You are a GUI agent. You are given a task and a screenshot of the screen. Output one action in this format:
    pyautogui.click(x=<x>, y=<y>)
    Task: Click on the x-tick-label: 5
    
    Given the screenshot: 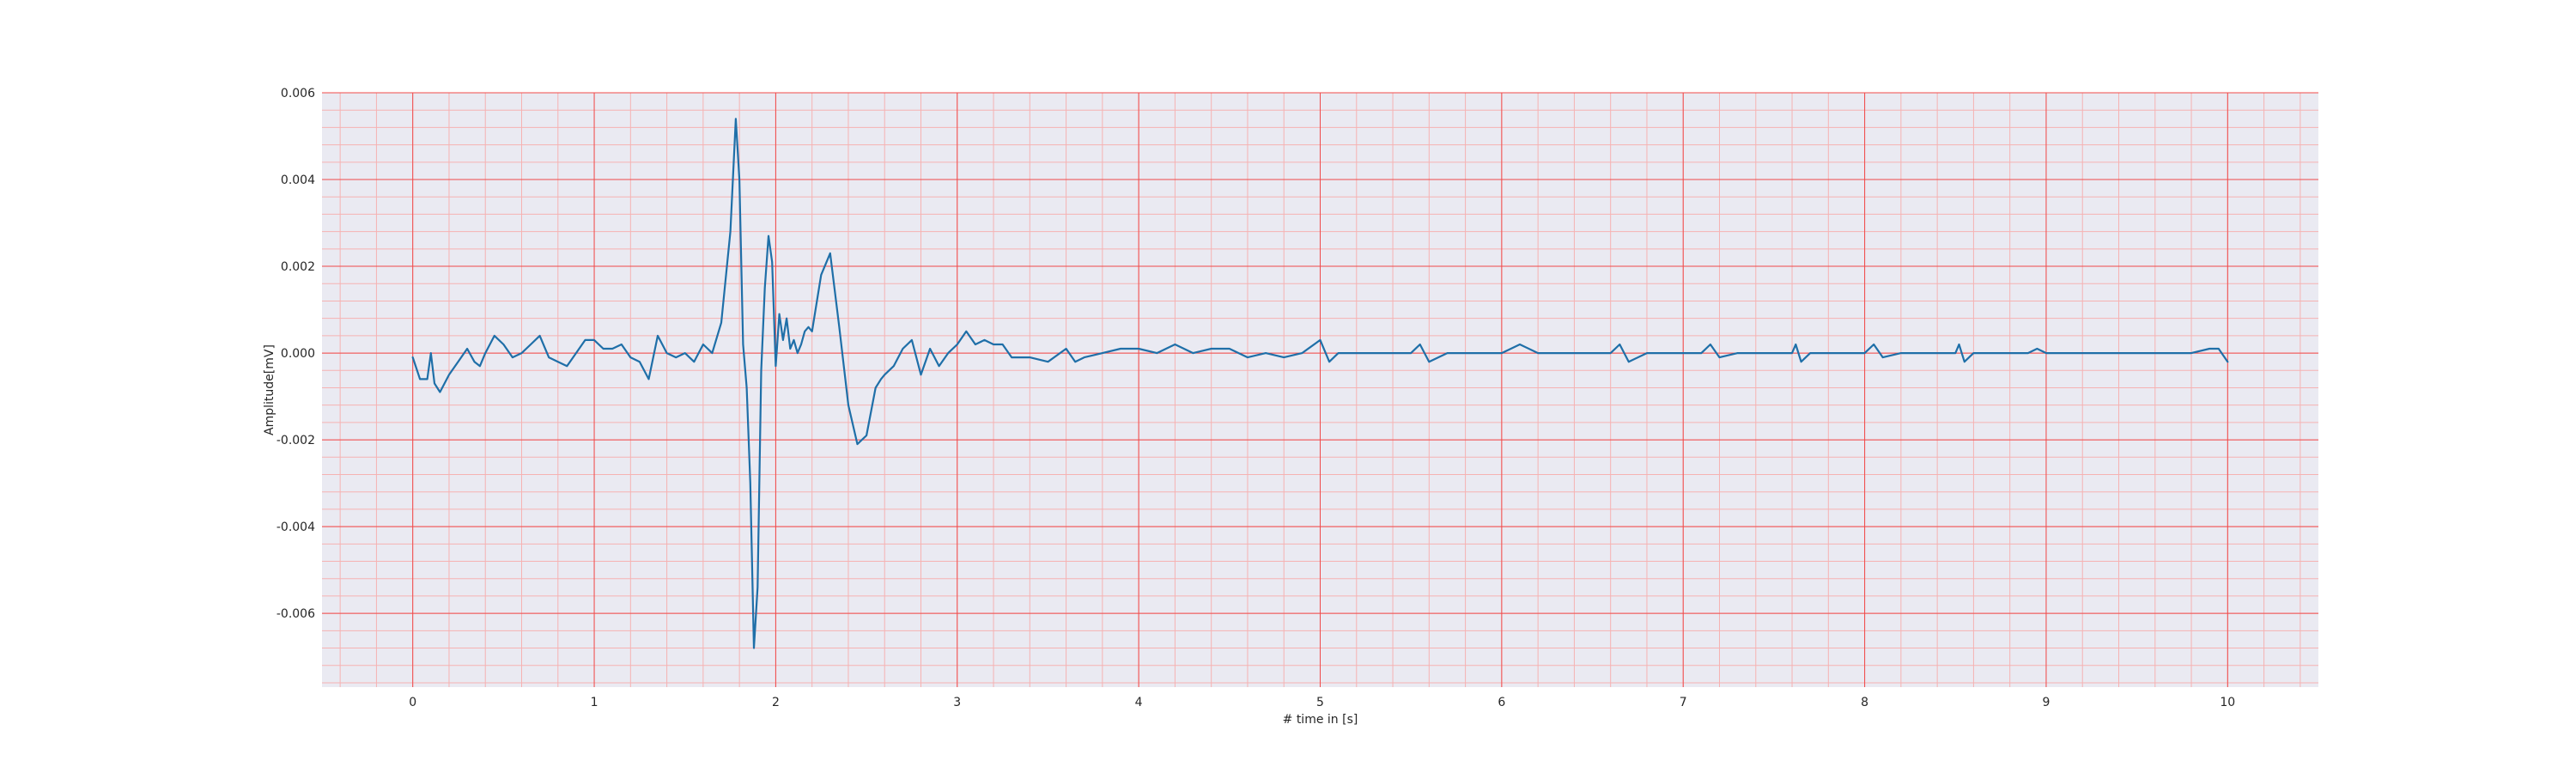 What is the action you would take?
    pyautogui.click(x=1320, y=702)
    